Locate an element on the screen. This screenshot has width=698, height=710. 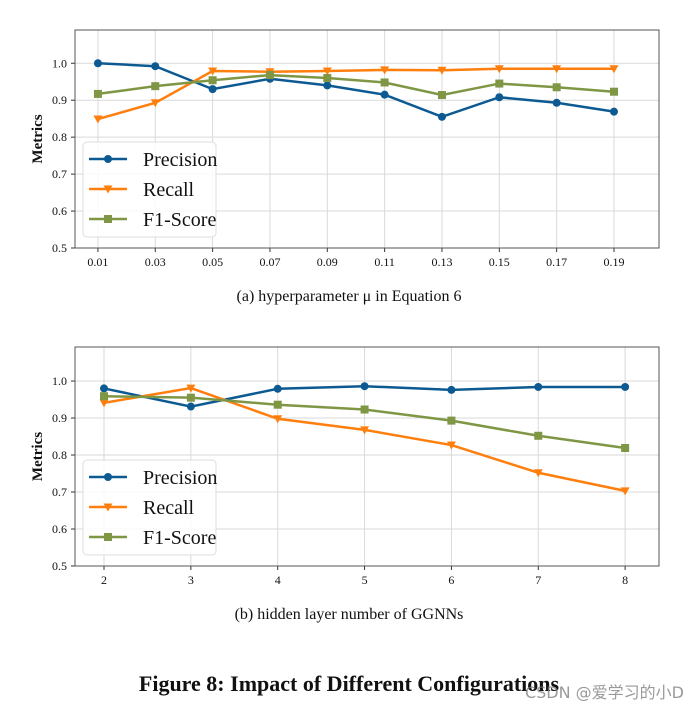
x-tick-label: 0.17 is located at coordinates (556, 262).